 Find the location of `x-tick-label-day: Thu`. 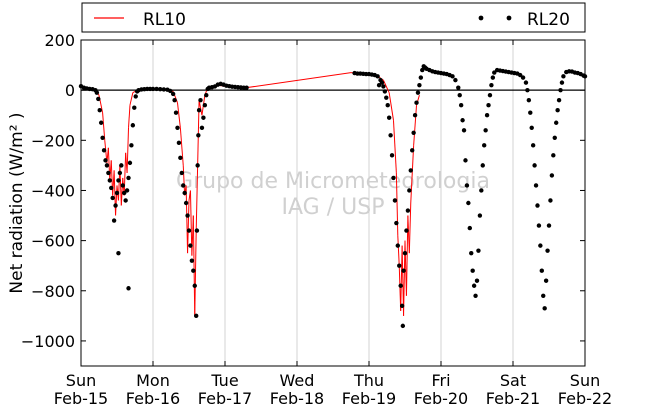

x-tick-label-day: Thu is located at coordinates (368, 380).